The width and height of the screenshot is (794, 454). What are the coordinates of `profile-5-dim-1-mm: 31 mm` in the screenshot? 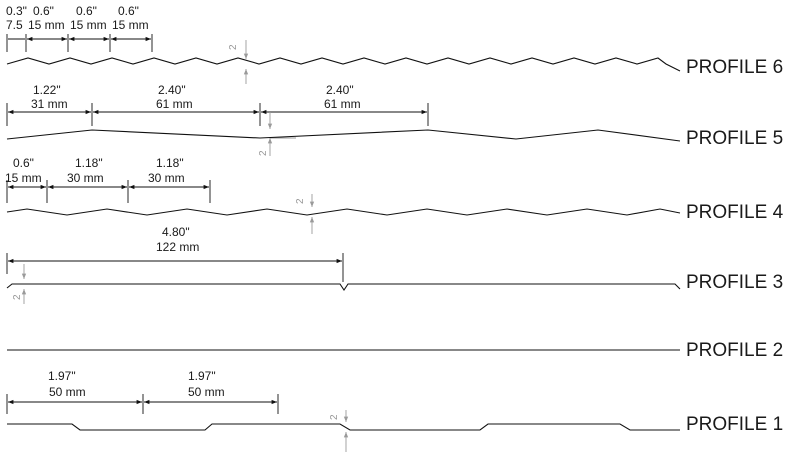 It's located at (49, 104).